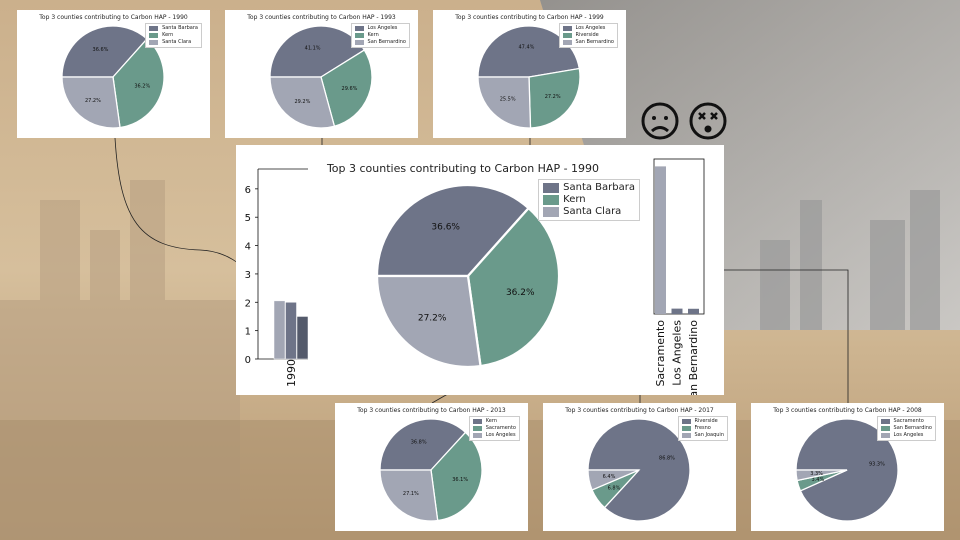 The width and height of the screenshot is (960, 540). I want to click on pie-chart: 36.8% 36.1% 27.1%, so click(431, 470).